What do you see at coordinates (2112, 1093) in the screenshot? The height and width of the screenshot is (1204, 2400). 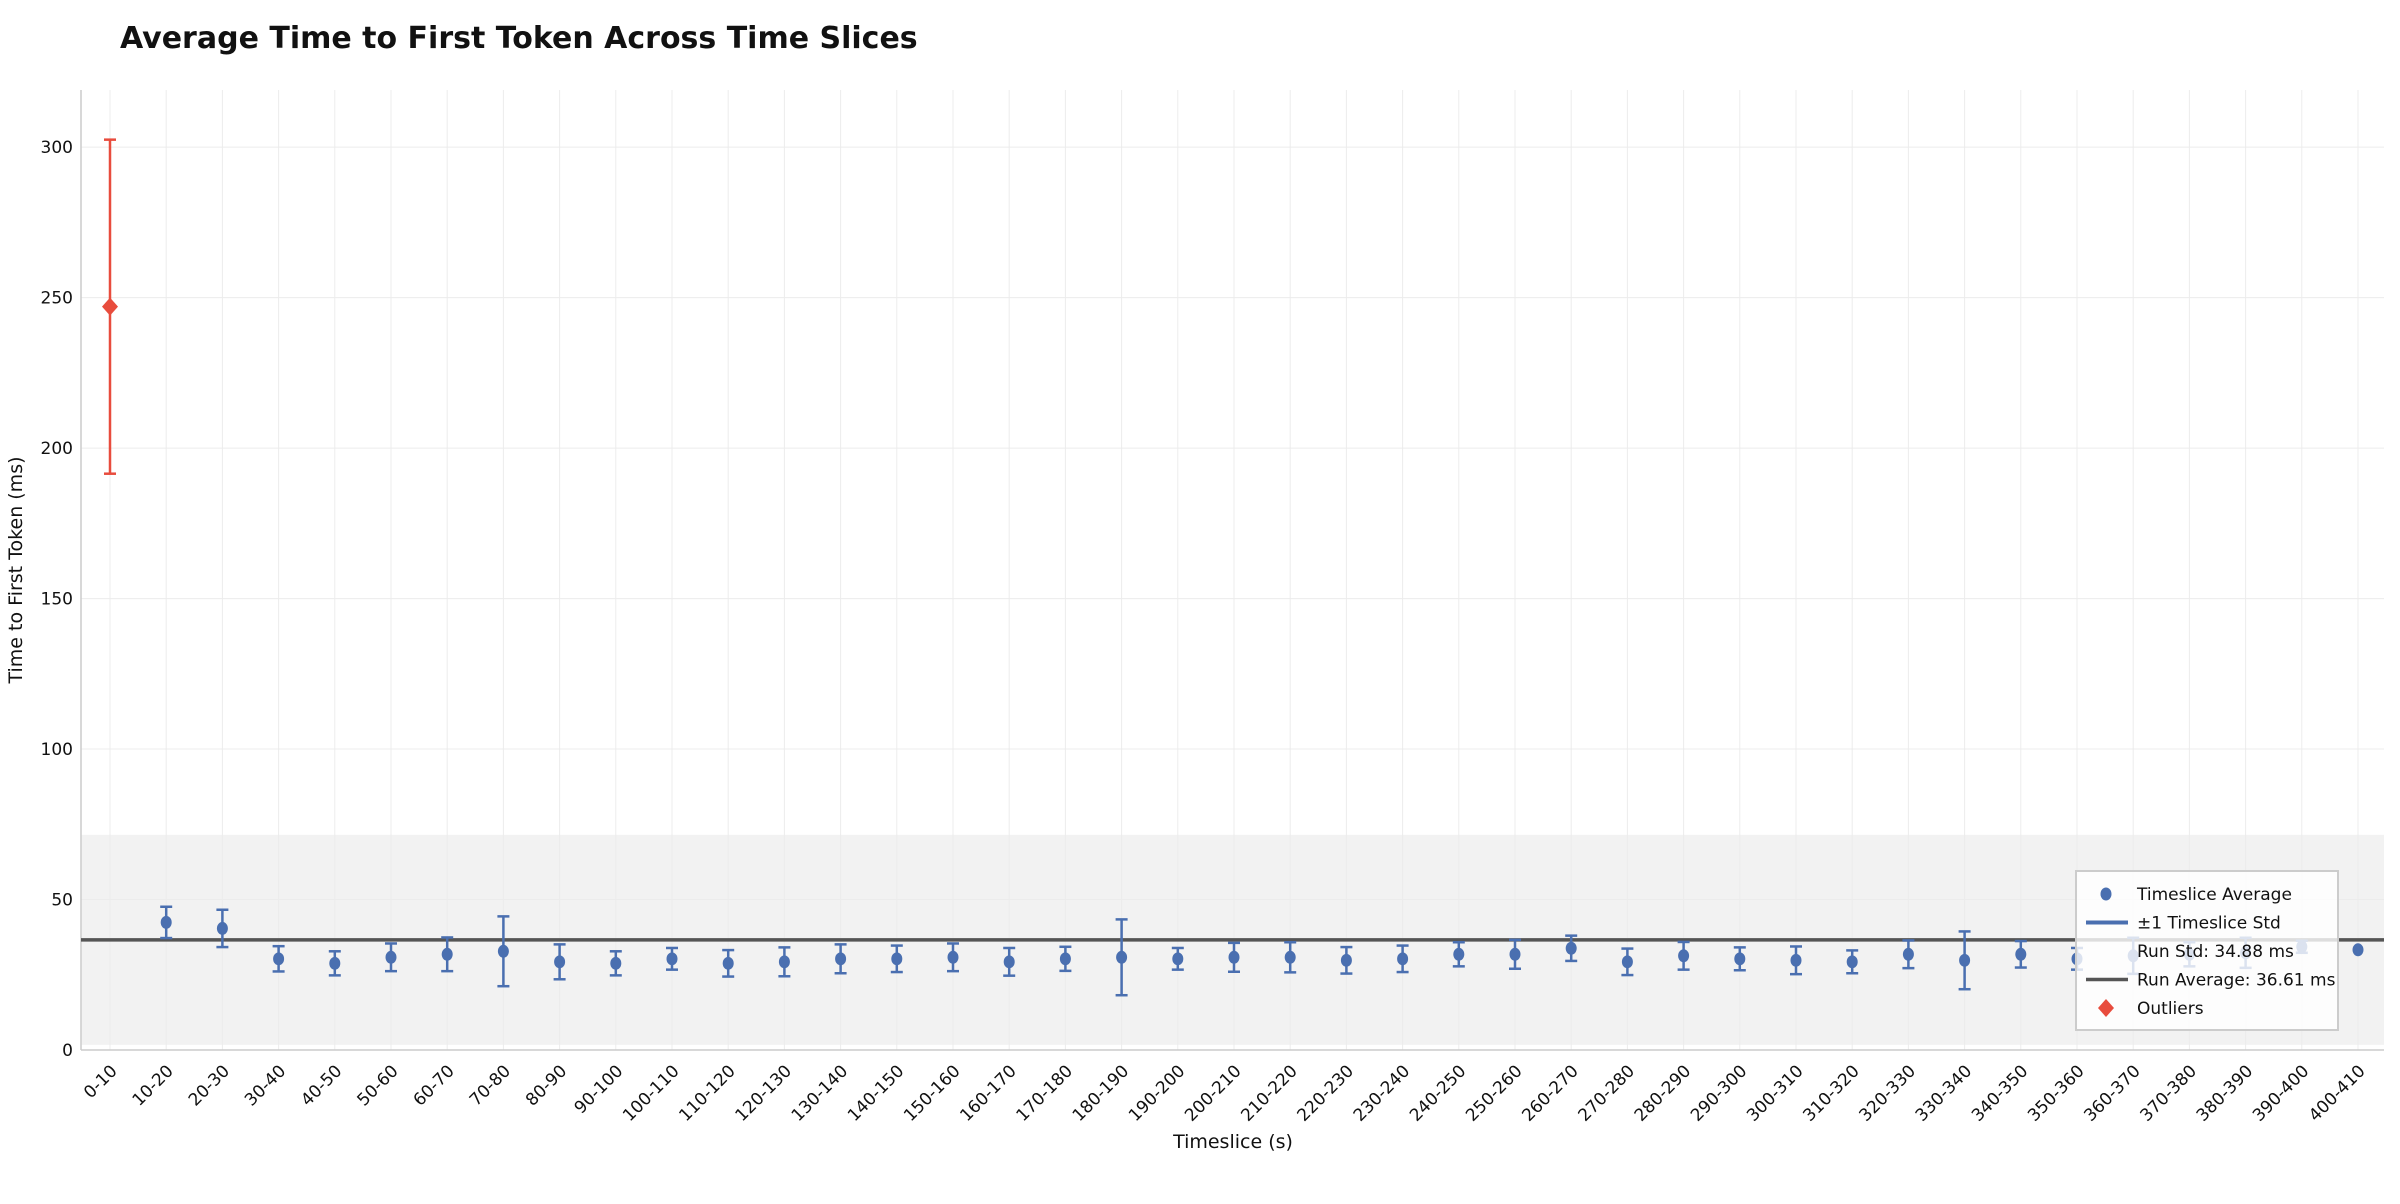 I see `x-tick-label: 360-370` at bounding box center [2112, 1093].